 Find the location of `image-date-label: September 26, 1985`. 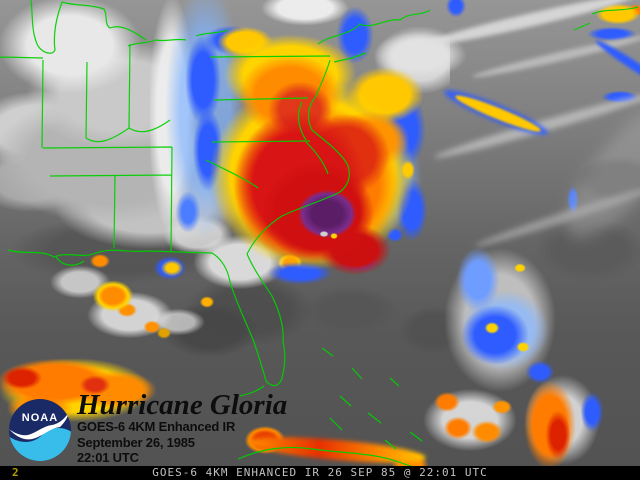

image-date-label: September 26, 1985 is located at coordinates (136, 442).